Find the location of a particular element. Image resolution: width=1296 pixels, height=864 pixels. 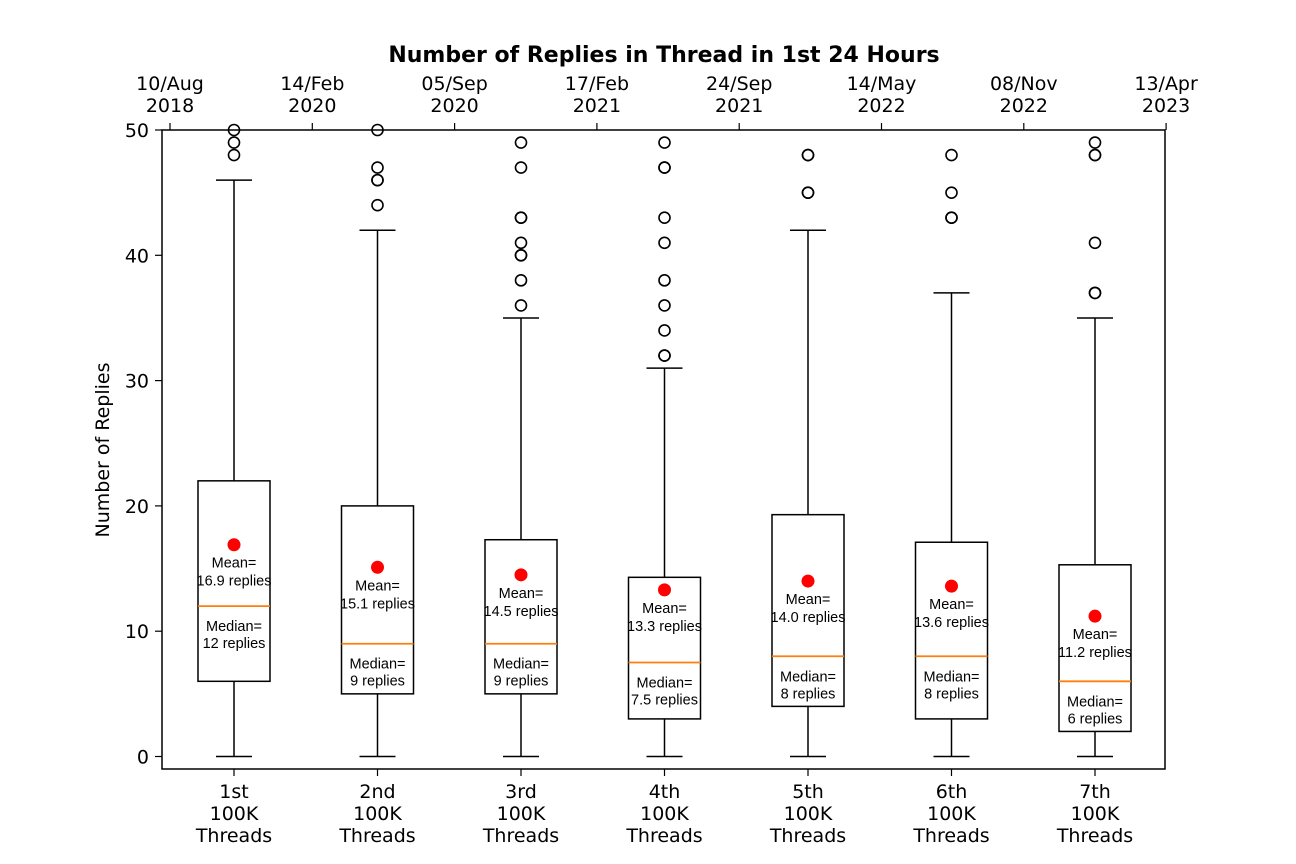

top-tick-label-year: 2023 is located at coordinates (1166, 106).